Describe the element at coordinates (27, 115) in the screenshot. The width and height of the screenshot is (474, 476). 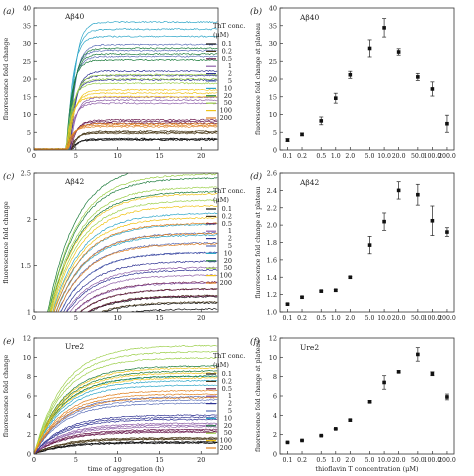
I see `y-tick-label: 10` at that location.